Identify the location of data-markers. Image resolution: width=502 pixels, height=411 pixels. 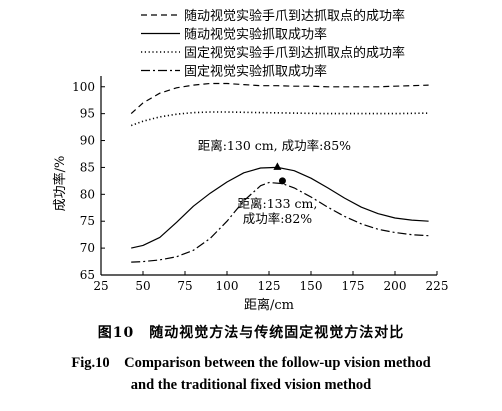
(279, 173).